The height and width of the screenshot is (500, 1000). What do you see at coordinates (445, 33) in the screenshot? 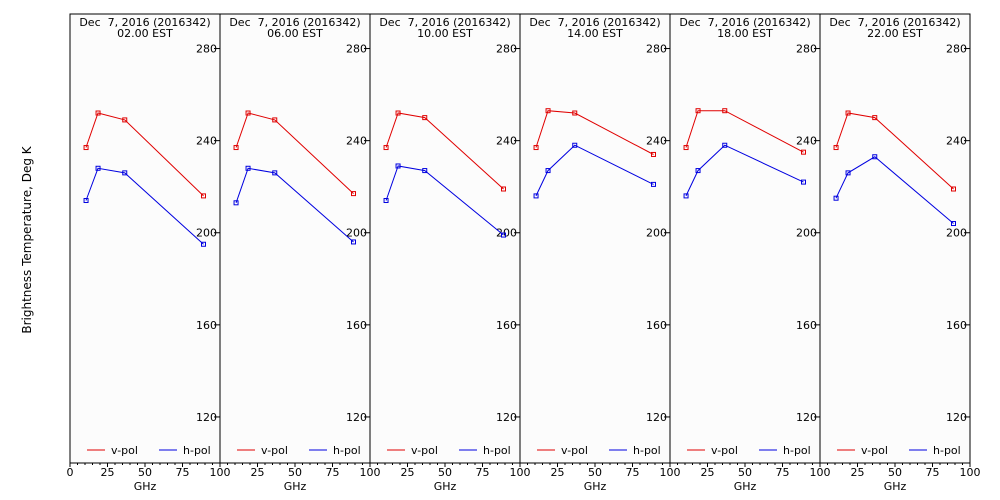
I see `panel-subtitle: 10.00 EST` at bounding box center [445, 33].